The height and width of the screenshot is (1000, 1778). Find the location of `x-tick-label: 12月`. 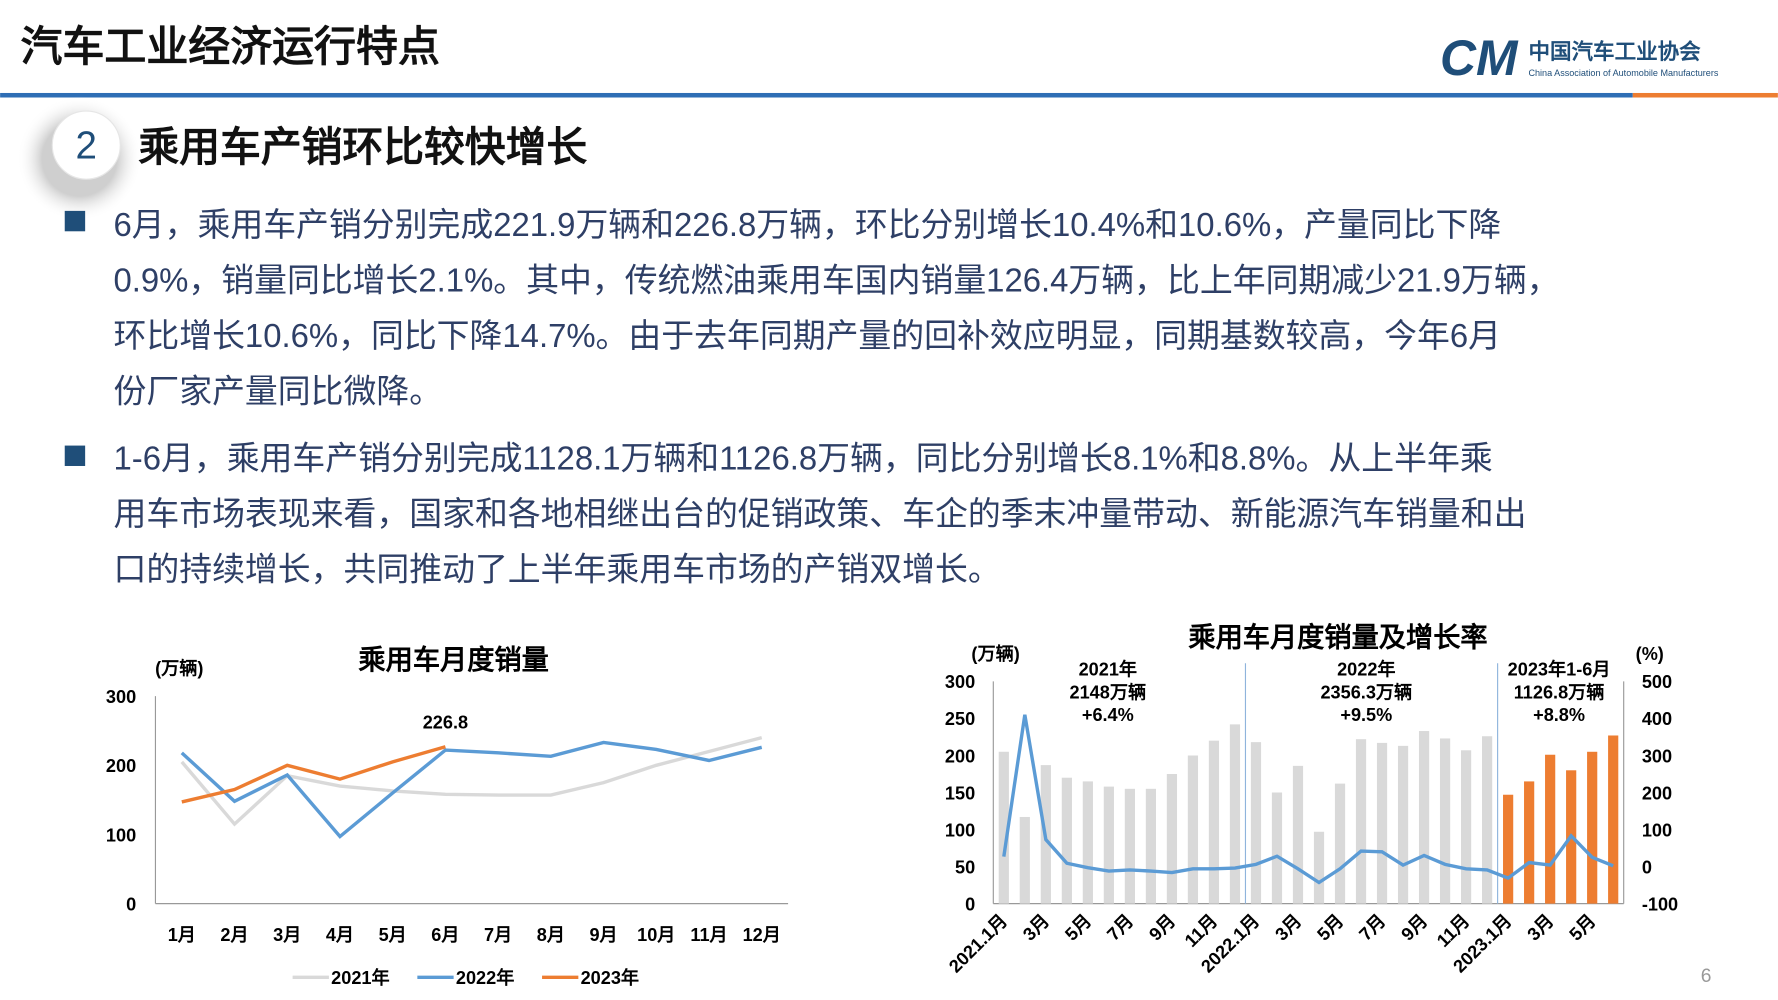

x-tick-label: 12月 is located at coordinates (762, 935).